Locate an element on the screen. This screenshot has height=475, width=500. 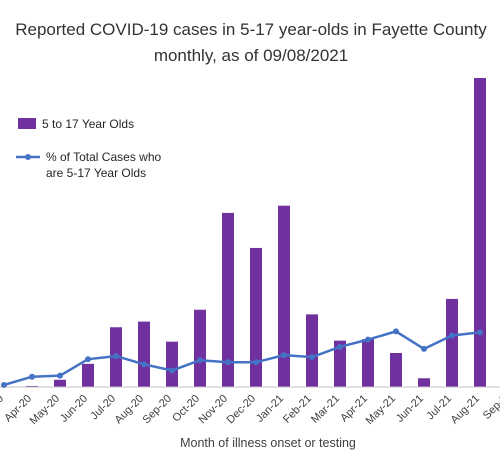
x-tick-Jun-20: Jun-20 is located at coordinates (74, 409).